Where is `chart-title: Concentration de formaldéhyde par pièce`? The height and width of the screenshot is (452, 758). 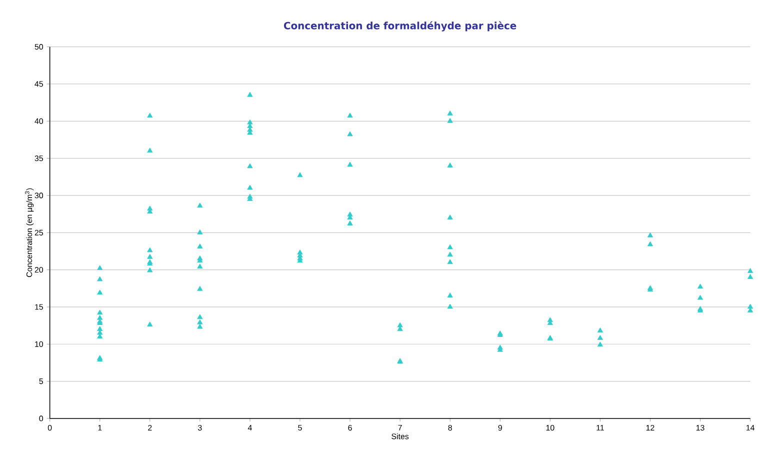 chart-title: Concentration de formaldéhyde par pièce is located at coordinates (400, 26).